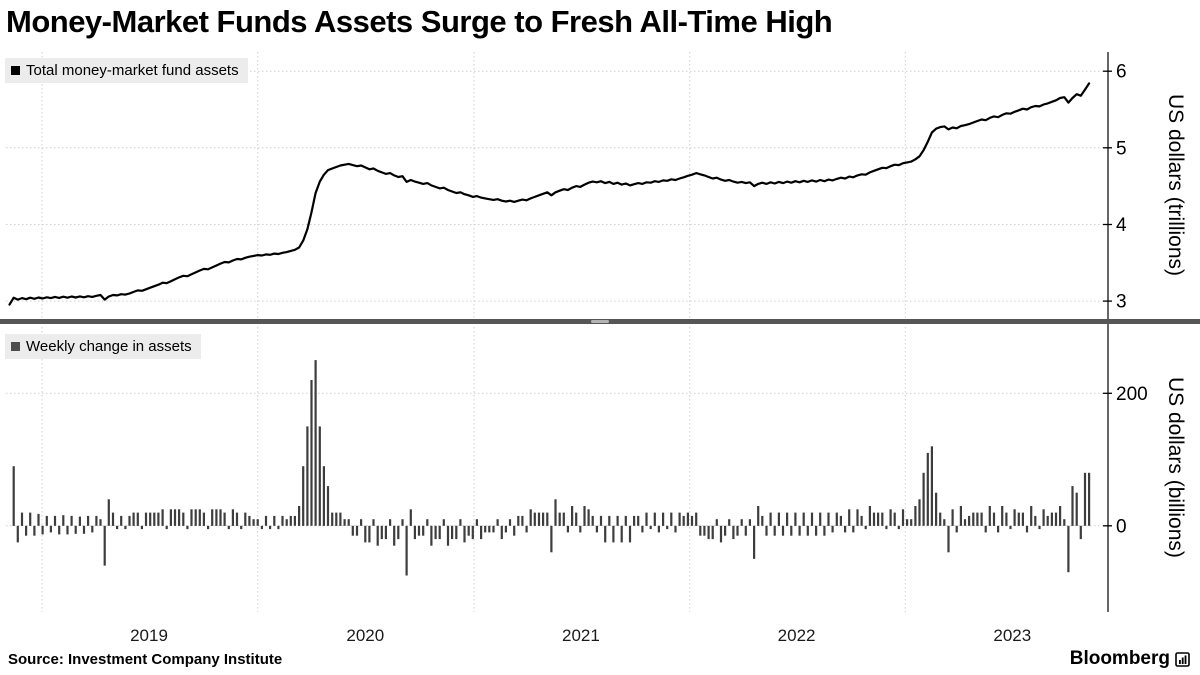 This screenshot has width=1200, height=675. I want to click on axis-tick-label: 5, so click(1121, 148).